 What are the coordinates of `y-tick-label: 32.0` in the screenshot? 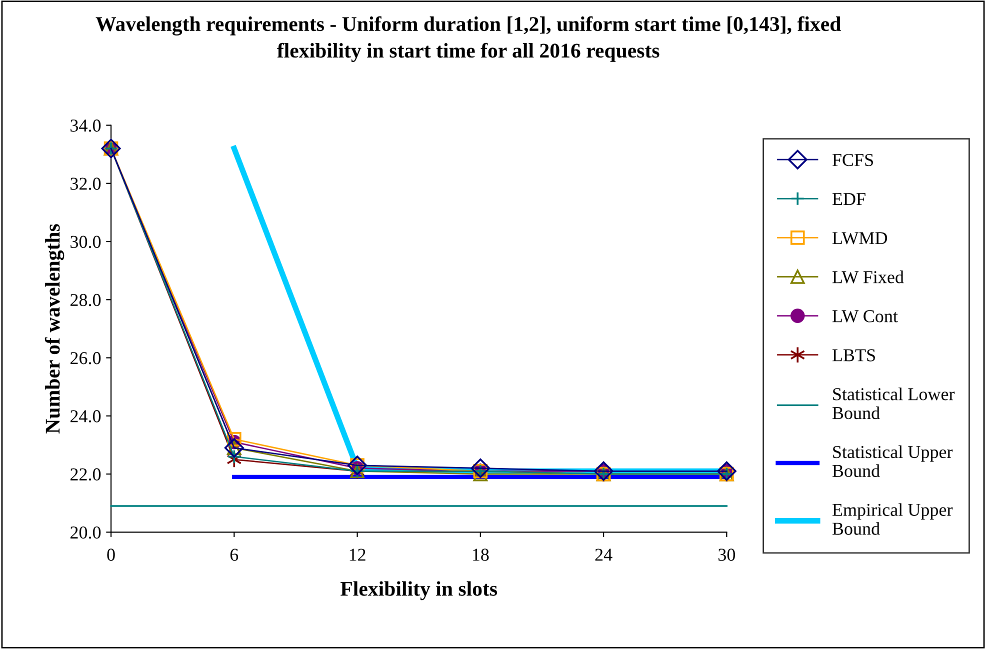 It's located at (85, 184).